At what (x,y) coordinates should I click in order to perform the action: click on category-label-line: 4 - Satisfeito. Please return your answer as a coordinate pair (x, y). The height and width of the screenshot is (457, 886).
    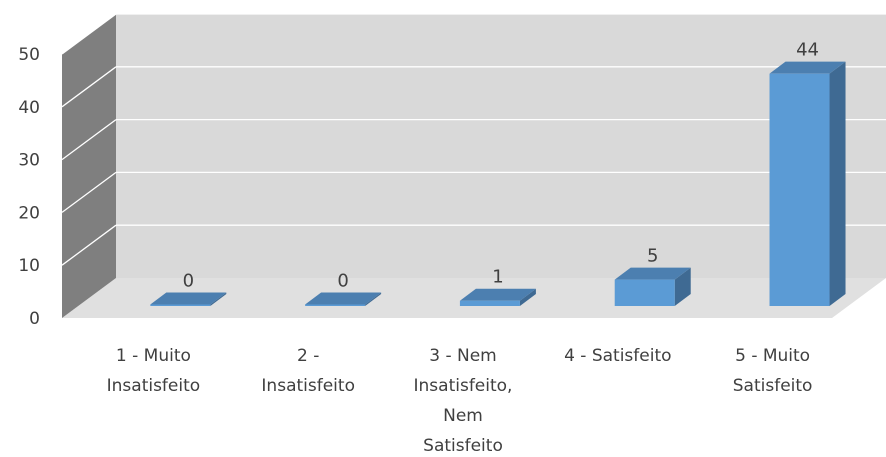
    Looking at the image, I should click on (617, 356).